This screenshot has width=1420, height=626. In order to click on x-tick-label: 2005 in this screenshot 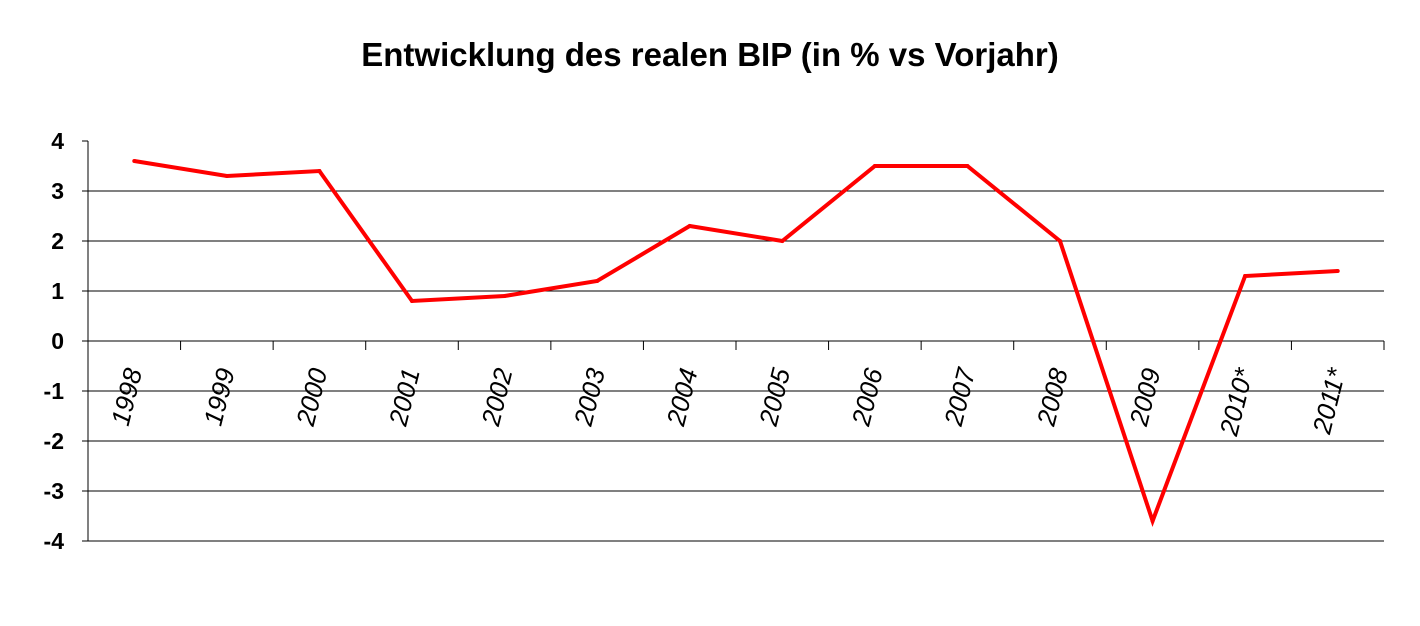, I will do `click(774, 397)`.